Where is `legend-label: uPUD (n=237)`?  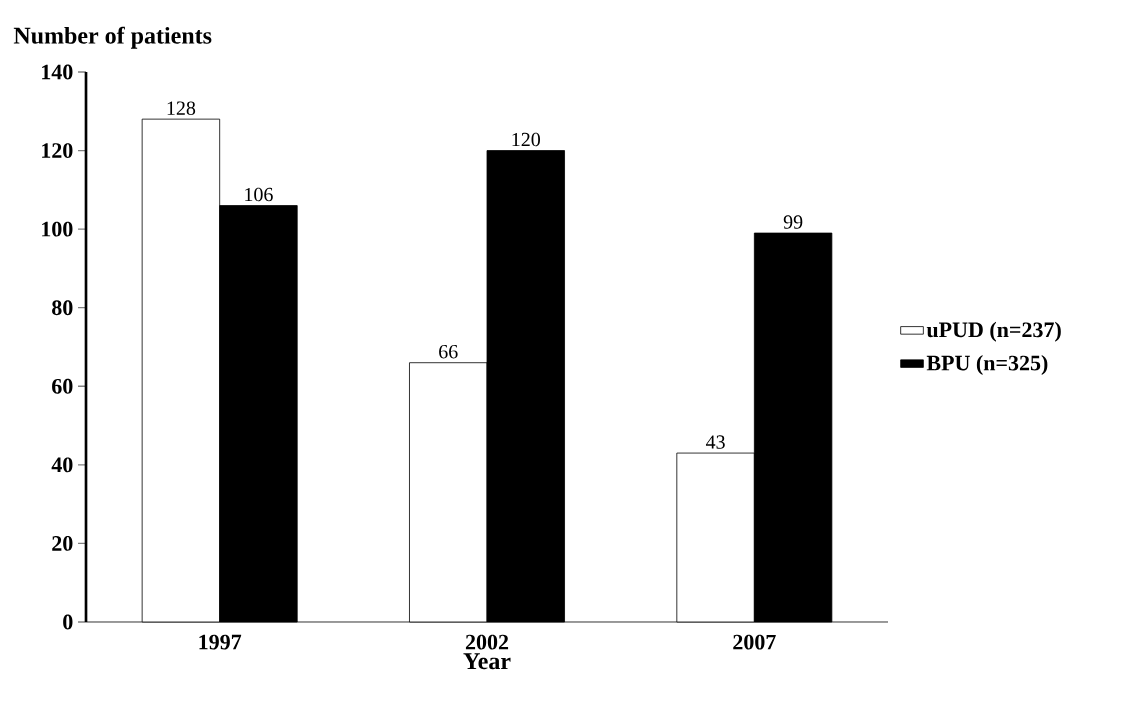
legend-label: uPUD (n=237) is located at coordinates (993, 331).